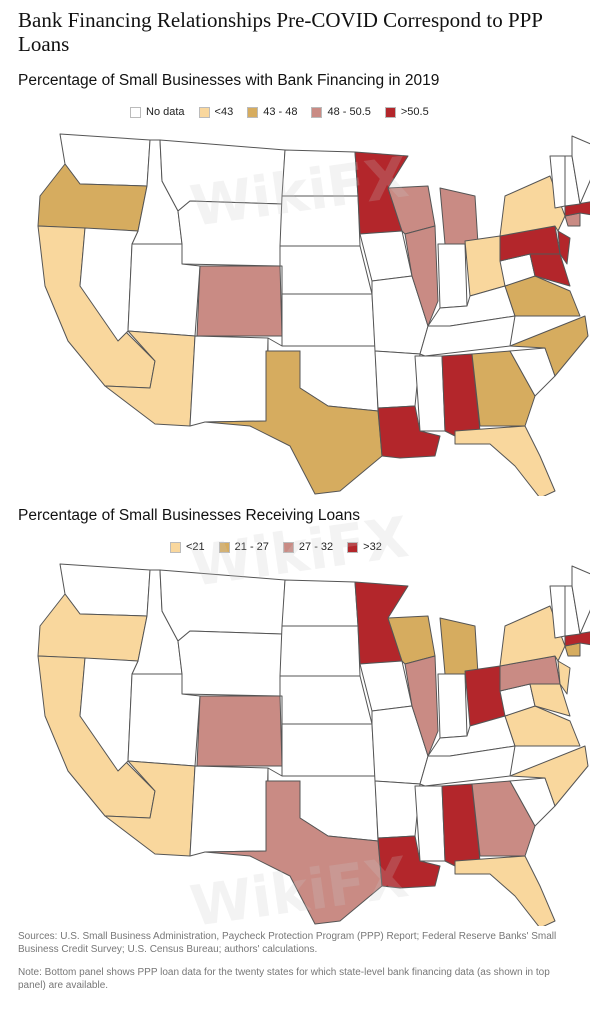  I want to click on legend-item: 27 - 32, so click(308, 547).